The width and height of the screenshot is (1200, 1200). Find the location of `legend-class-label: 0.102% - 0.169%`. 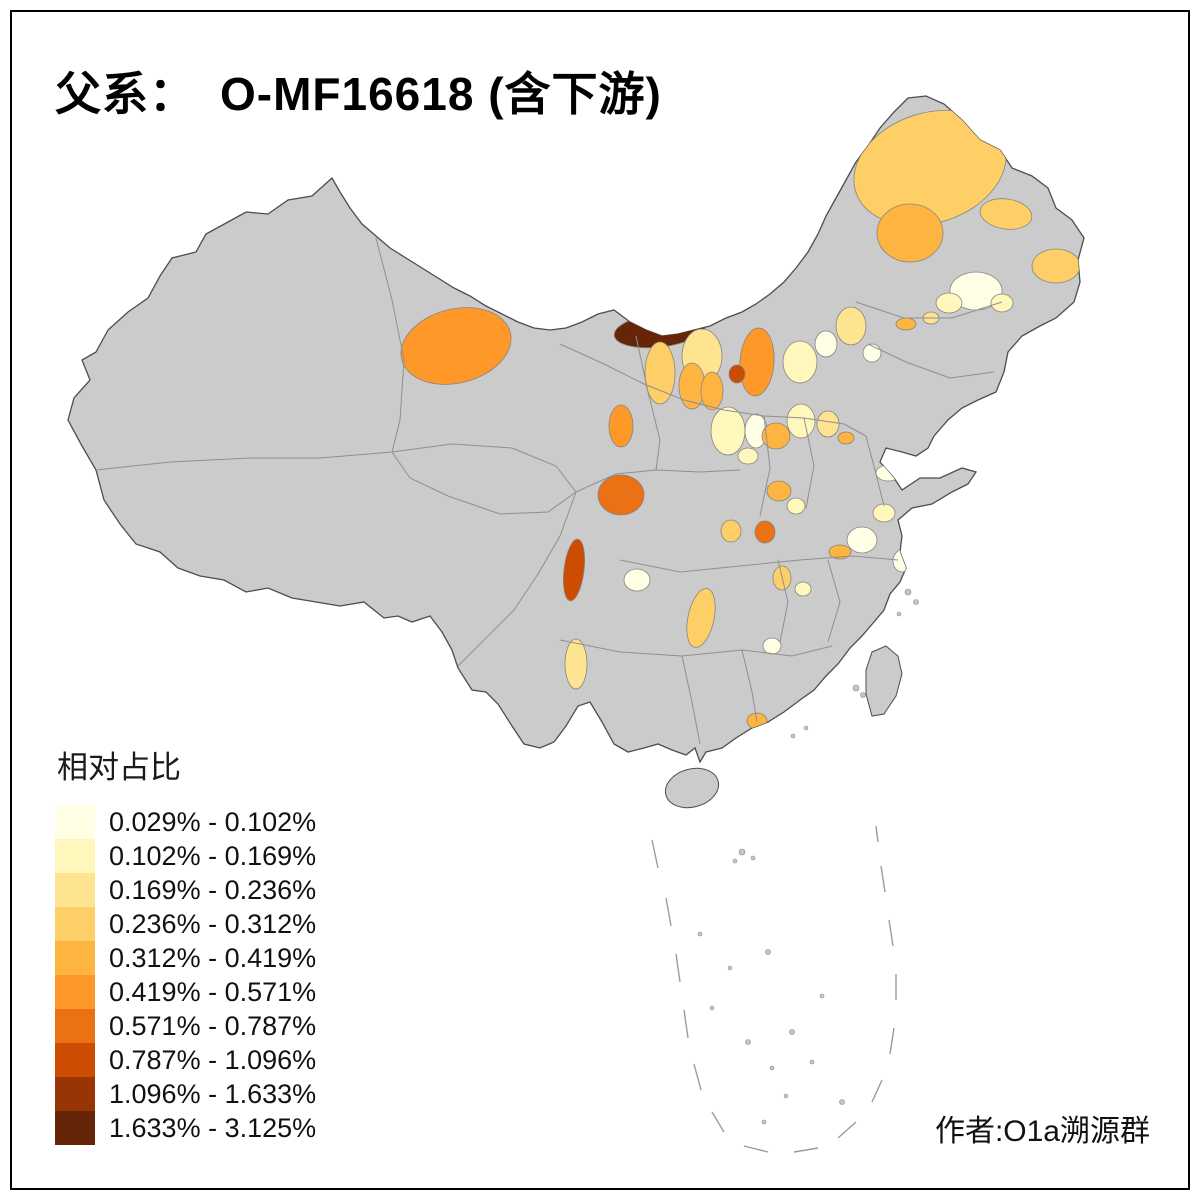

legend-class-label: 0.102% - 0.169% is located at coordinates (213, 855).